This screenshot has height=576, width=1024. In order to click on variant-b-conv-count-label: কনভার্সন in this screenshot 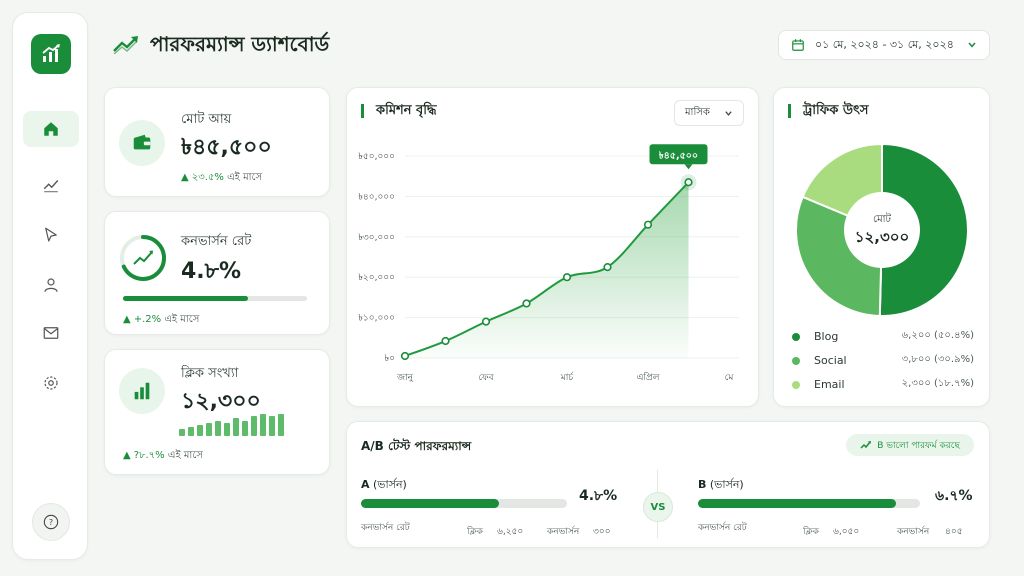, I will do `click(913, 532)`.